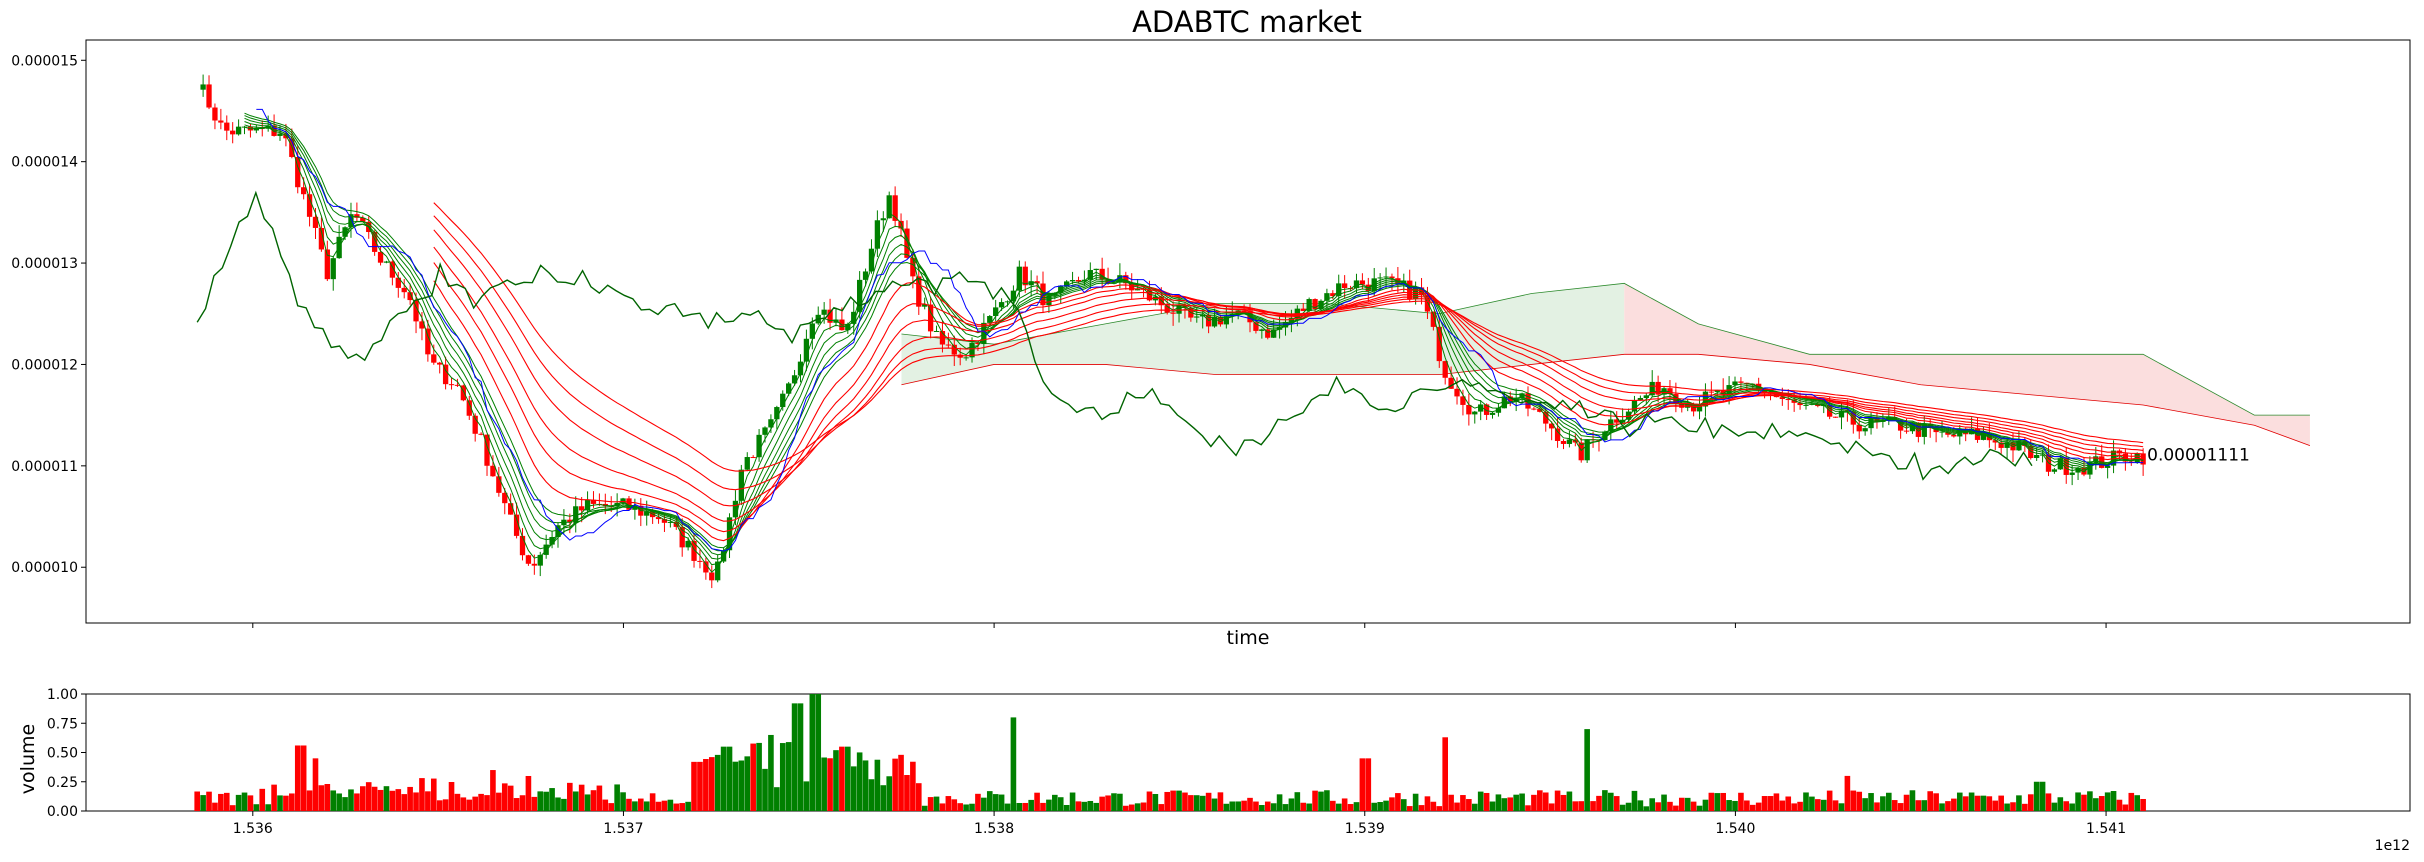  Describe the element at coordinates (1365, 829) in the screenshot. I see `volume-x-tick-label: 1.539` at that location.